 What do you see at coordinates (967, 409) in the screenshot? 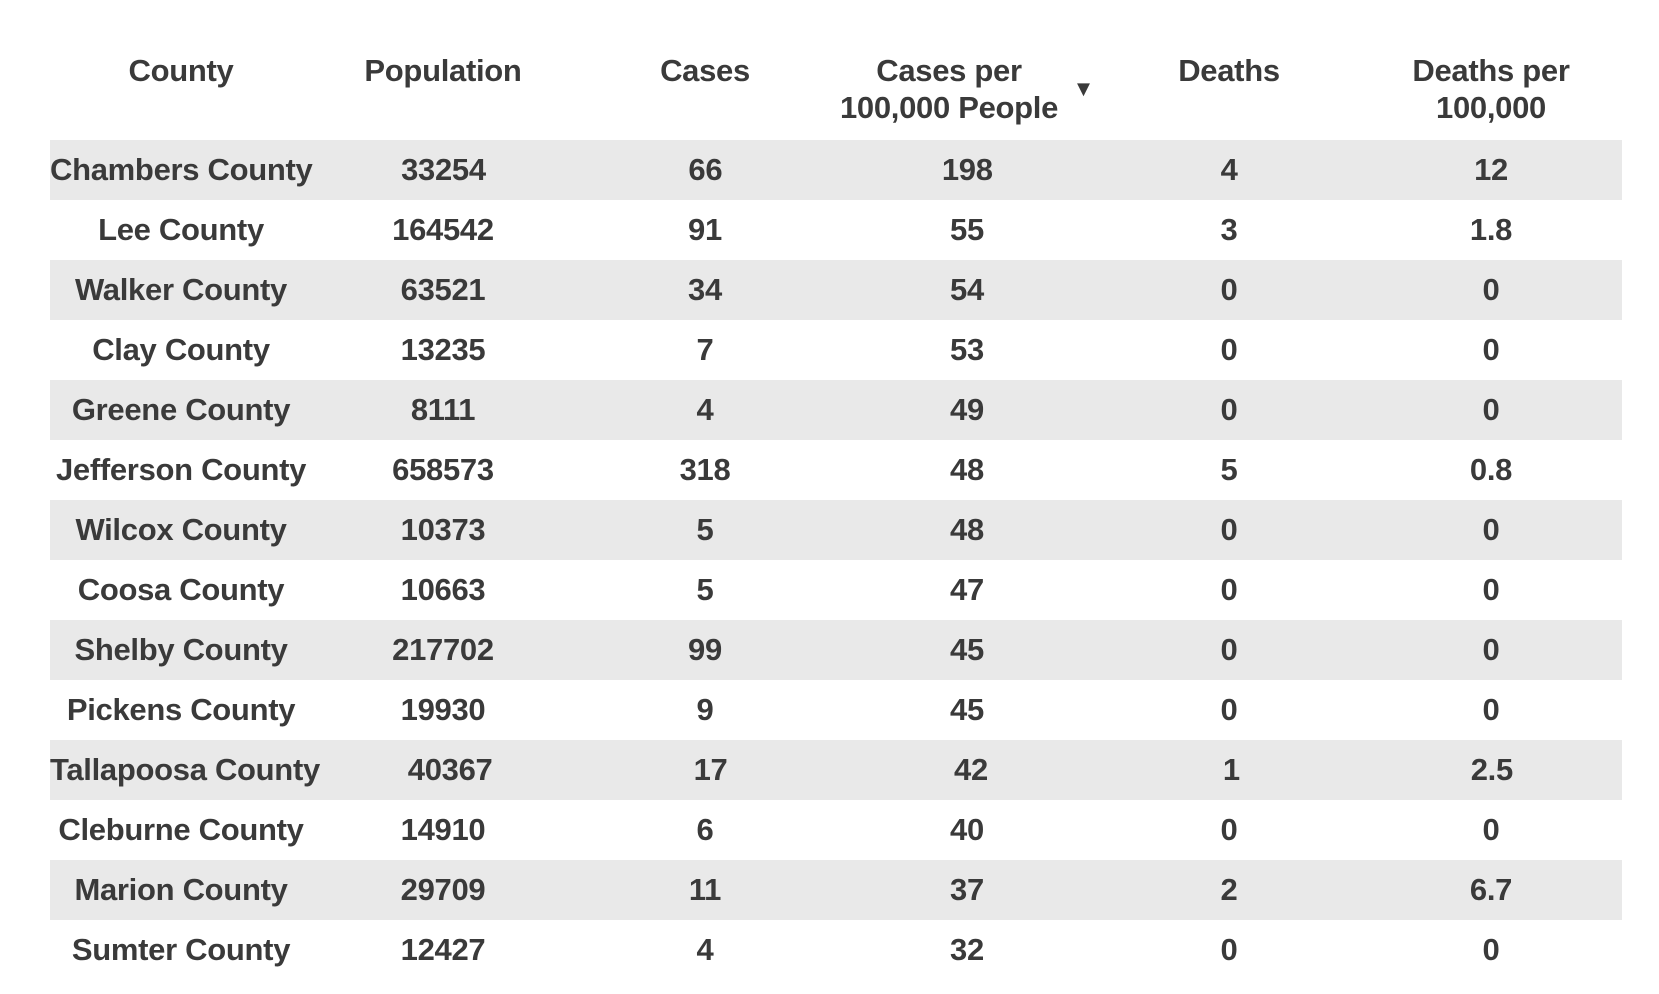
I see `cell-cases-per-100k: 49` at bounding box center [967, 409].